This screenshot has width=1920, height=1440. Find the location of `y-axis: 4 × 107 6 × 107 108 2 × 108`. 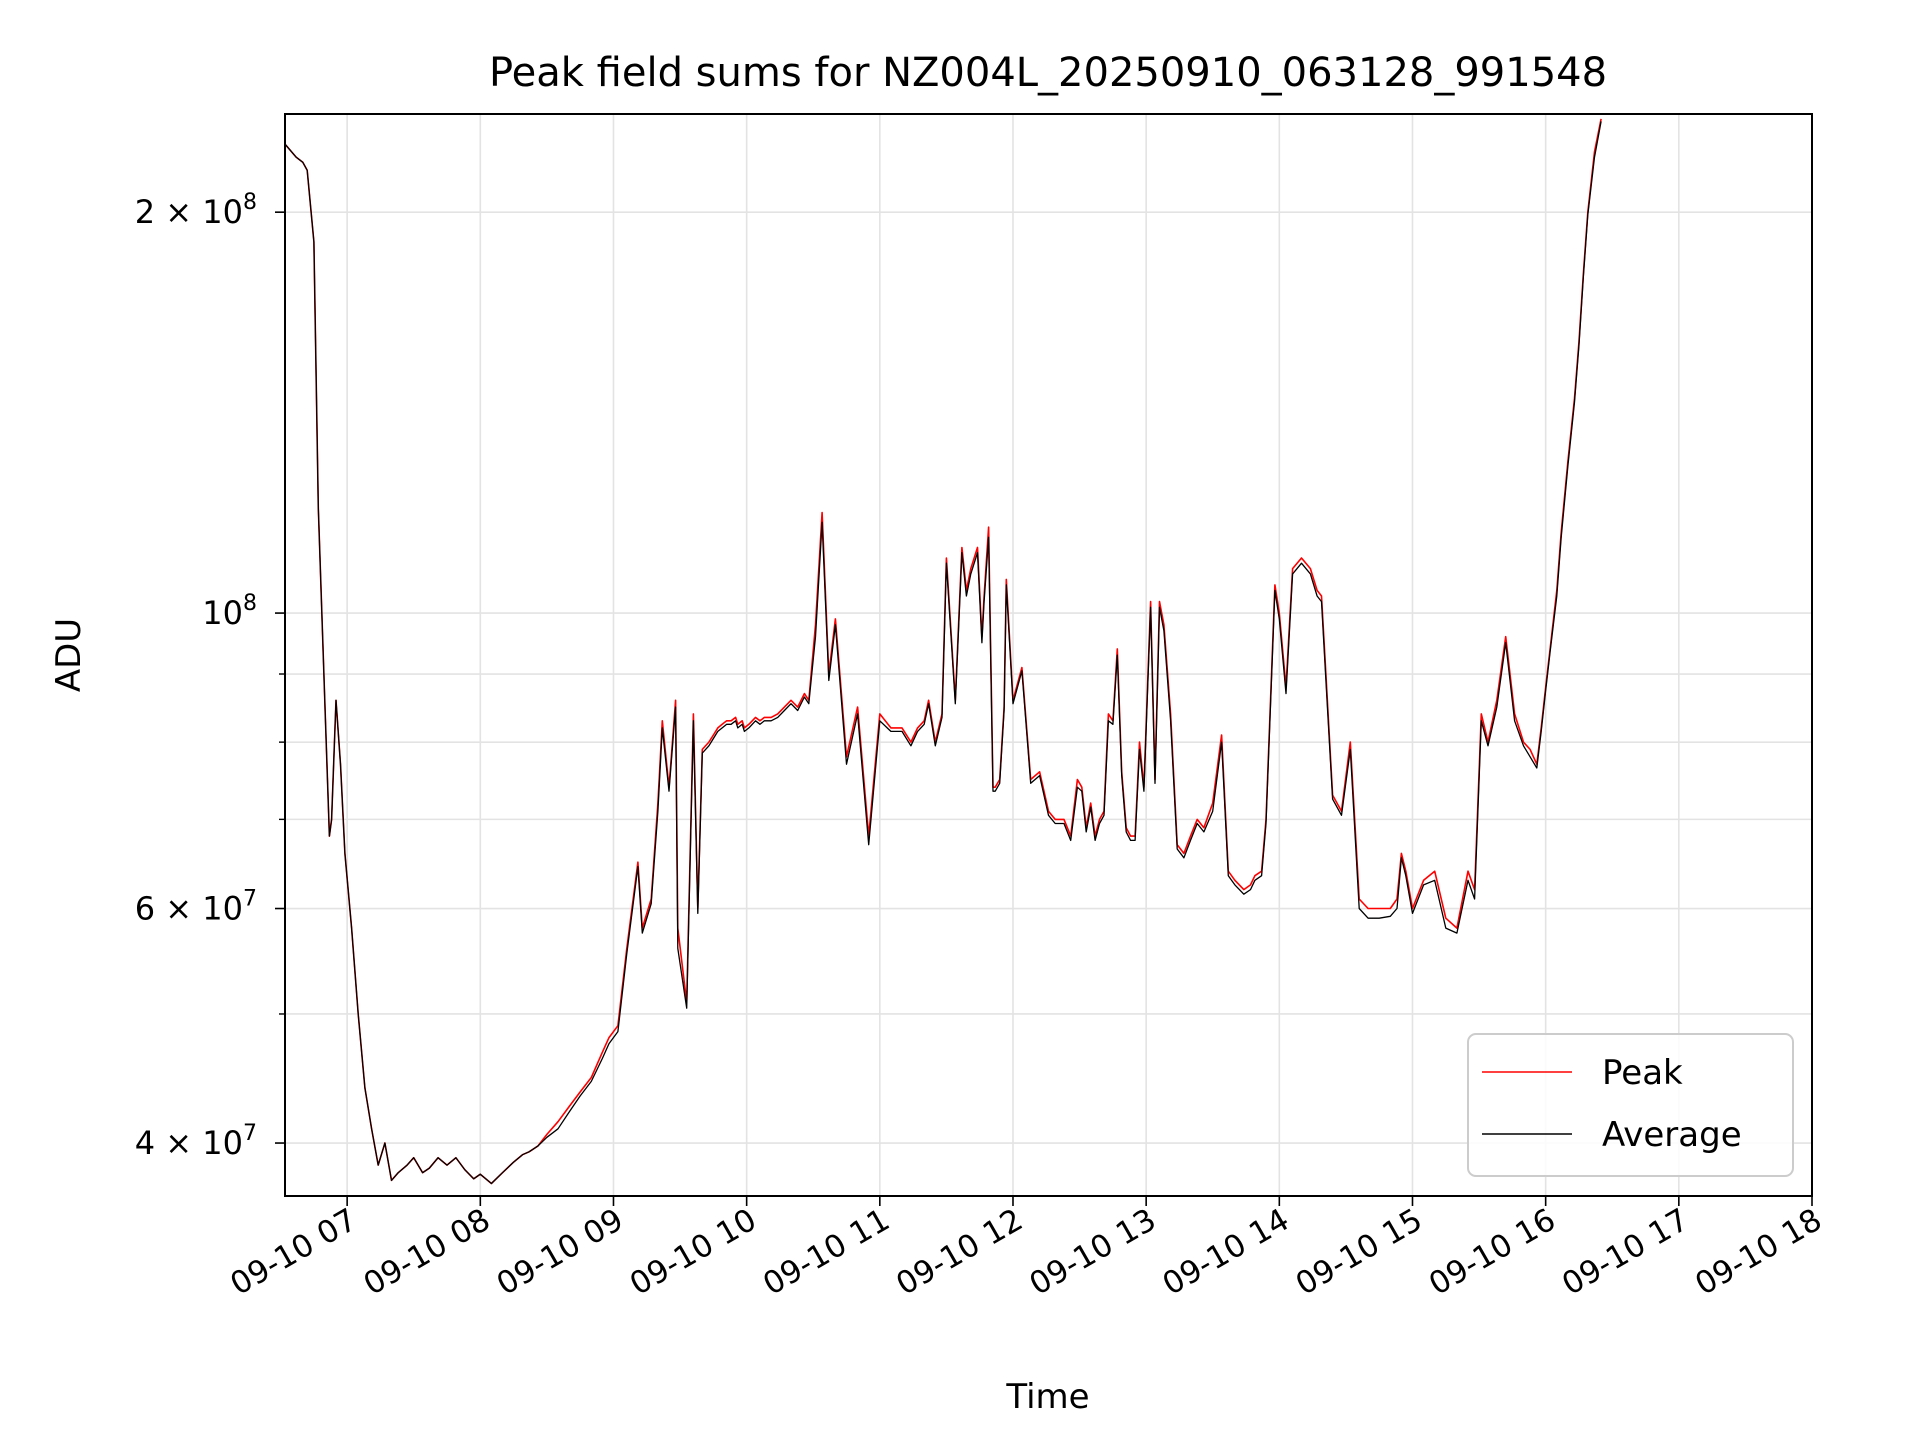

y-axis: 4 × 107 6 × 107 108 2 × 108 is located at coordinates (210, 676).